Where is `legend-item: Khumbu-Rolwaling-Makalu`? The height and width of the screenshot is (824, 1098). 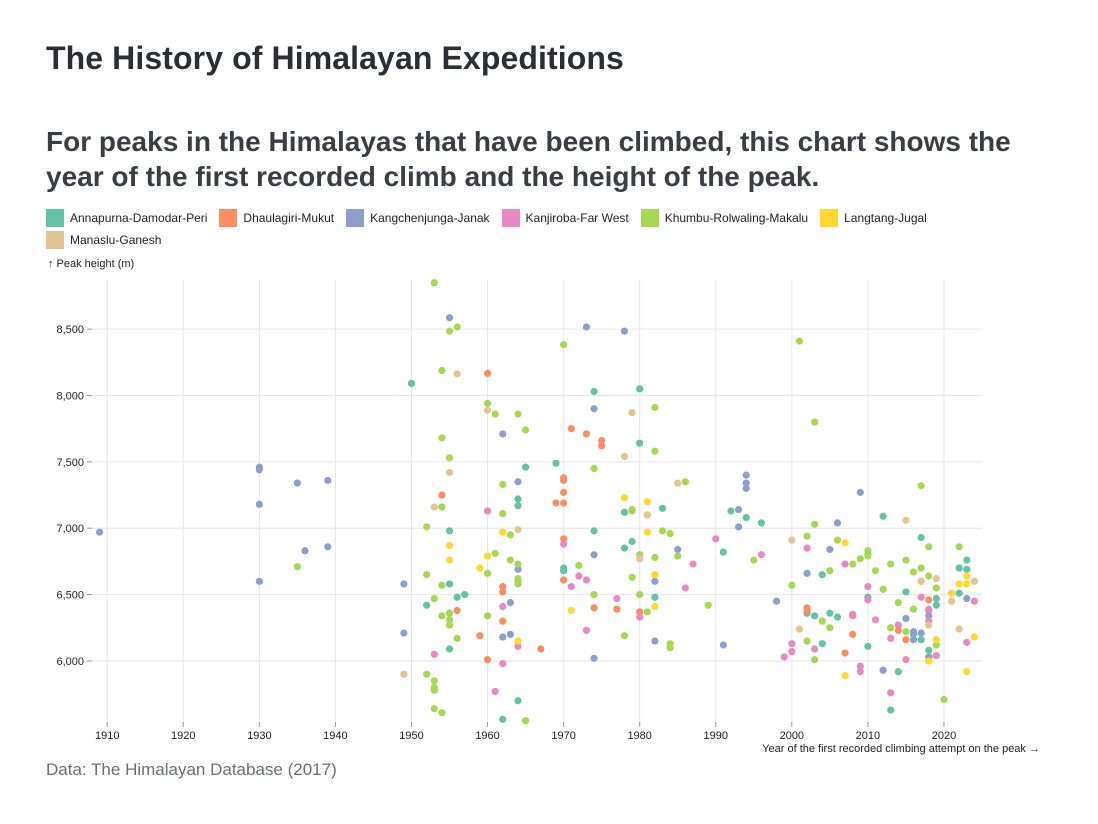
legend-item: Khumbu-Rolwaling-Makalu is located at coordinates (724, 218).